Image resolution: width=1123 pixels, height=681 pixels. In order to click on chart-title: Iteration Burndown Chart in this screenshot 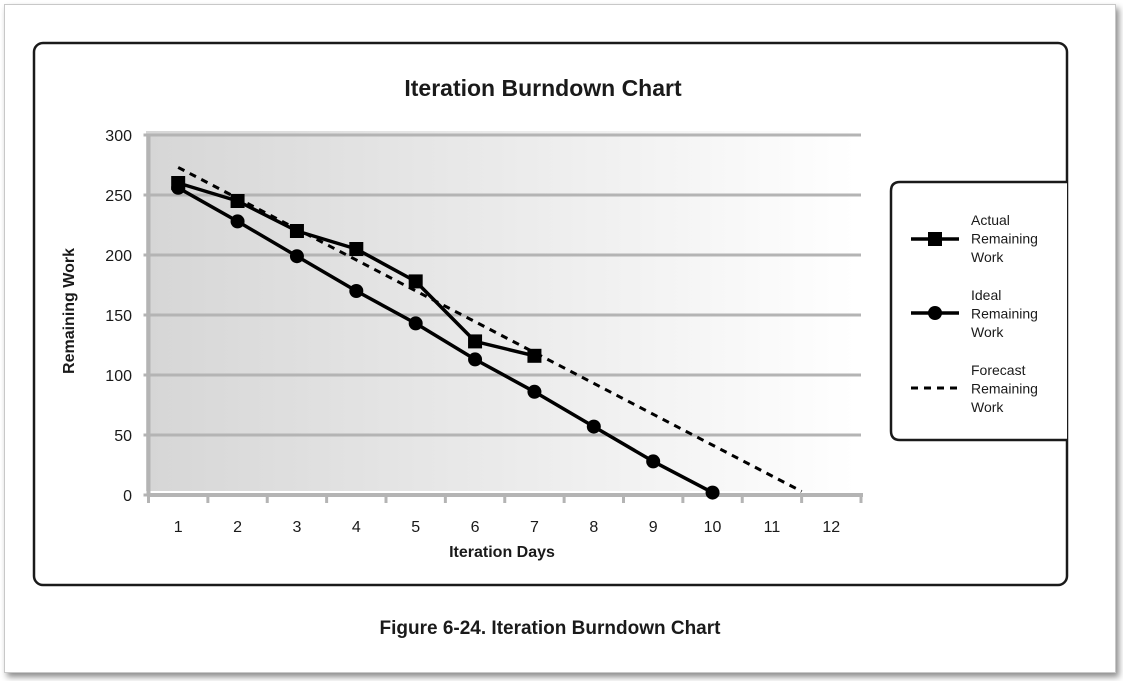, I will do `click(543, 88)`.